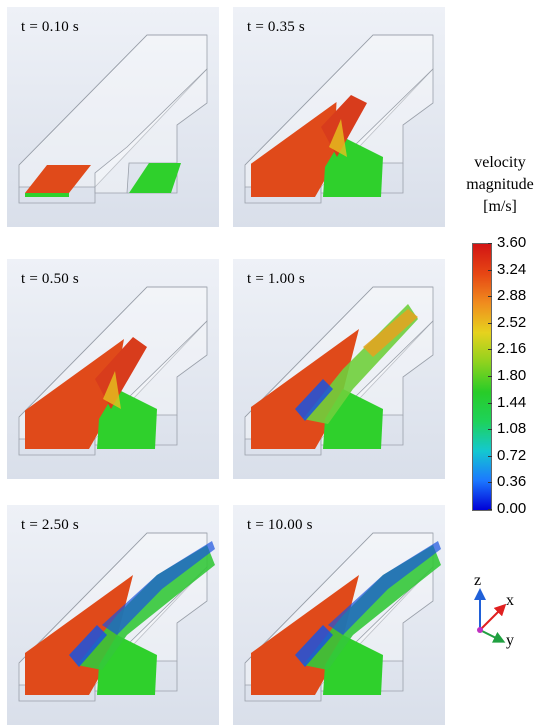 This screenshot has width=550, height=728. What do you see at coordinates (390, 333) in the screenshot?
I see `plume-fast-region` at bounding box center [390, 333].